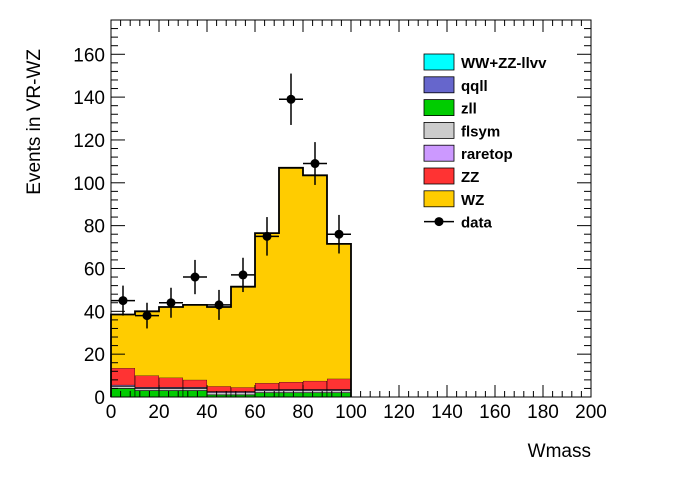 This screenshot has height=477, width=696. Describe the element at coordinates (94, 269) in the screenshot. I see `y-tick-label-60: 60` at that location.